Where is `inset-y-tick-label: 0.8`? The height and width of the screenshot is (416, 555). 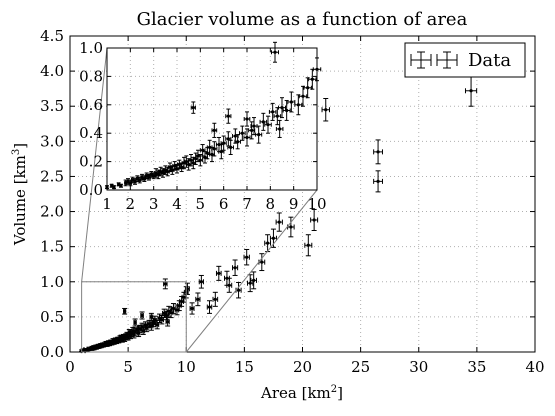
inset-y-tick-label: 0.8 is located at coordinates (91, 76).